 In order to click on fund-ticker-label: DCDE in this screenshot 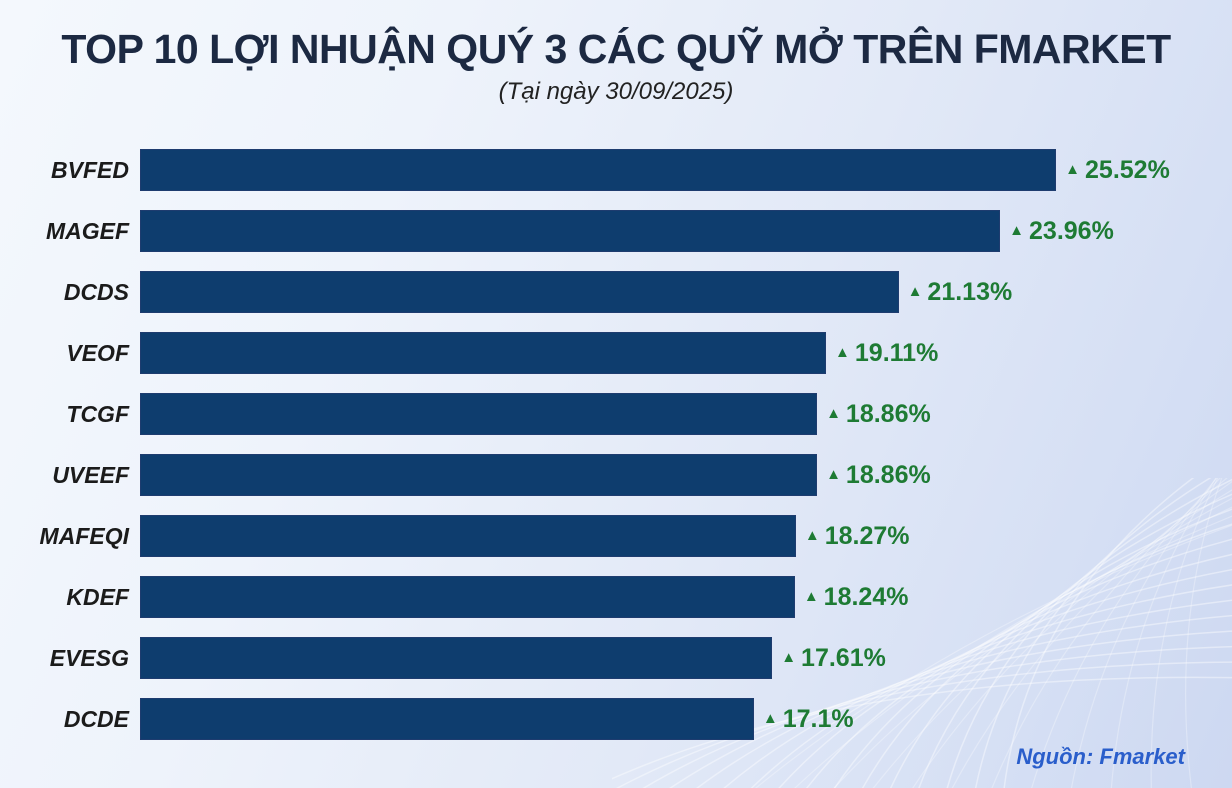, I will do `click(96, 718)`.